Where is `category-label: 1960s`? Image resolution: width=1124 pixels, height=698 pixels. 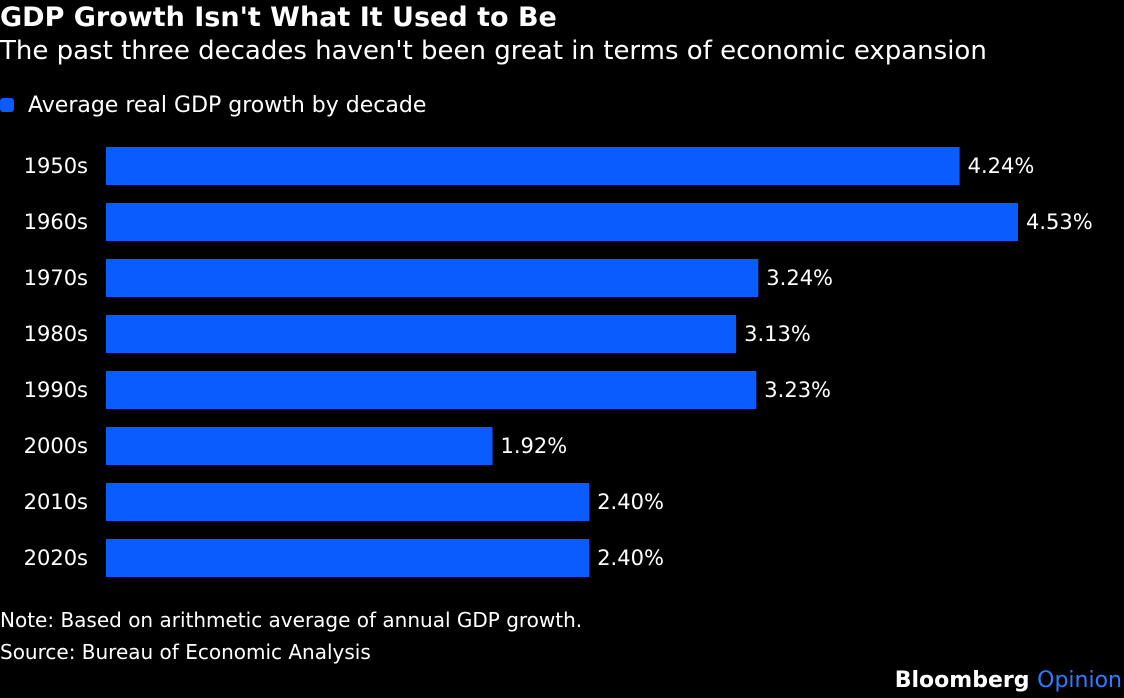 category-label: 1960s is located at coordinates (56, 222).